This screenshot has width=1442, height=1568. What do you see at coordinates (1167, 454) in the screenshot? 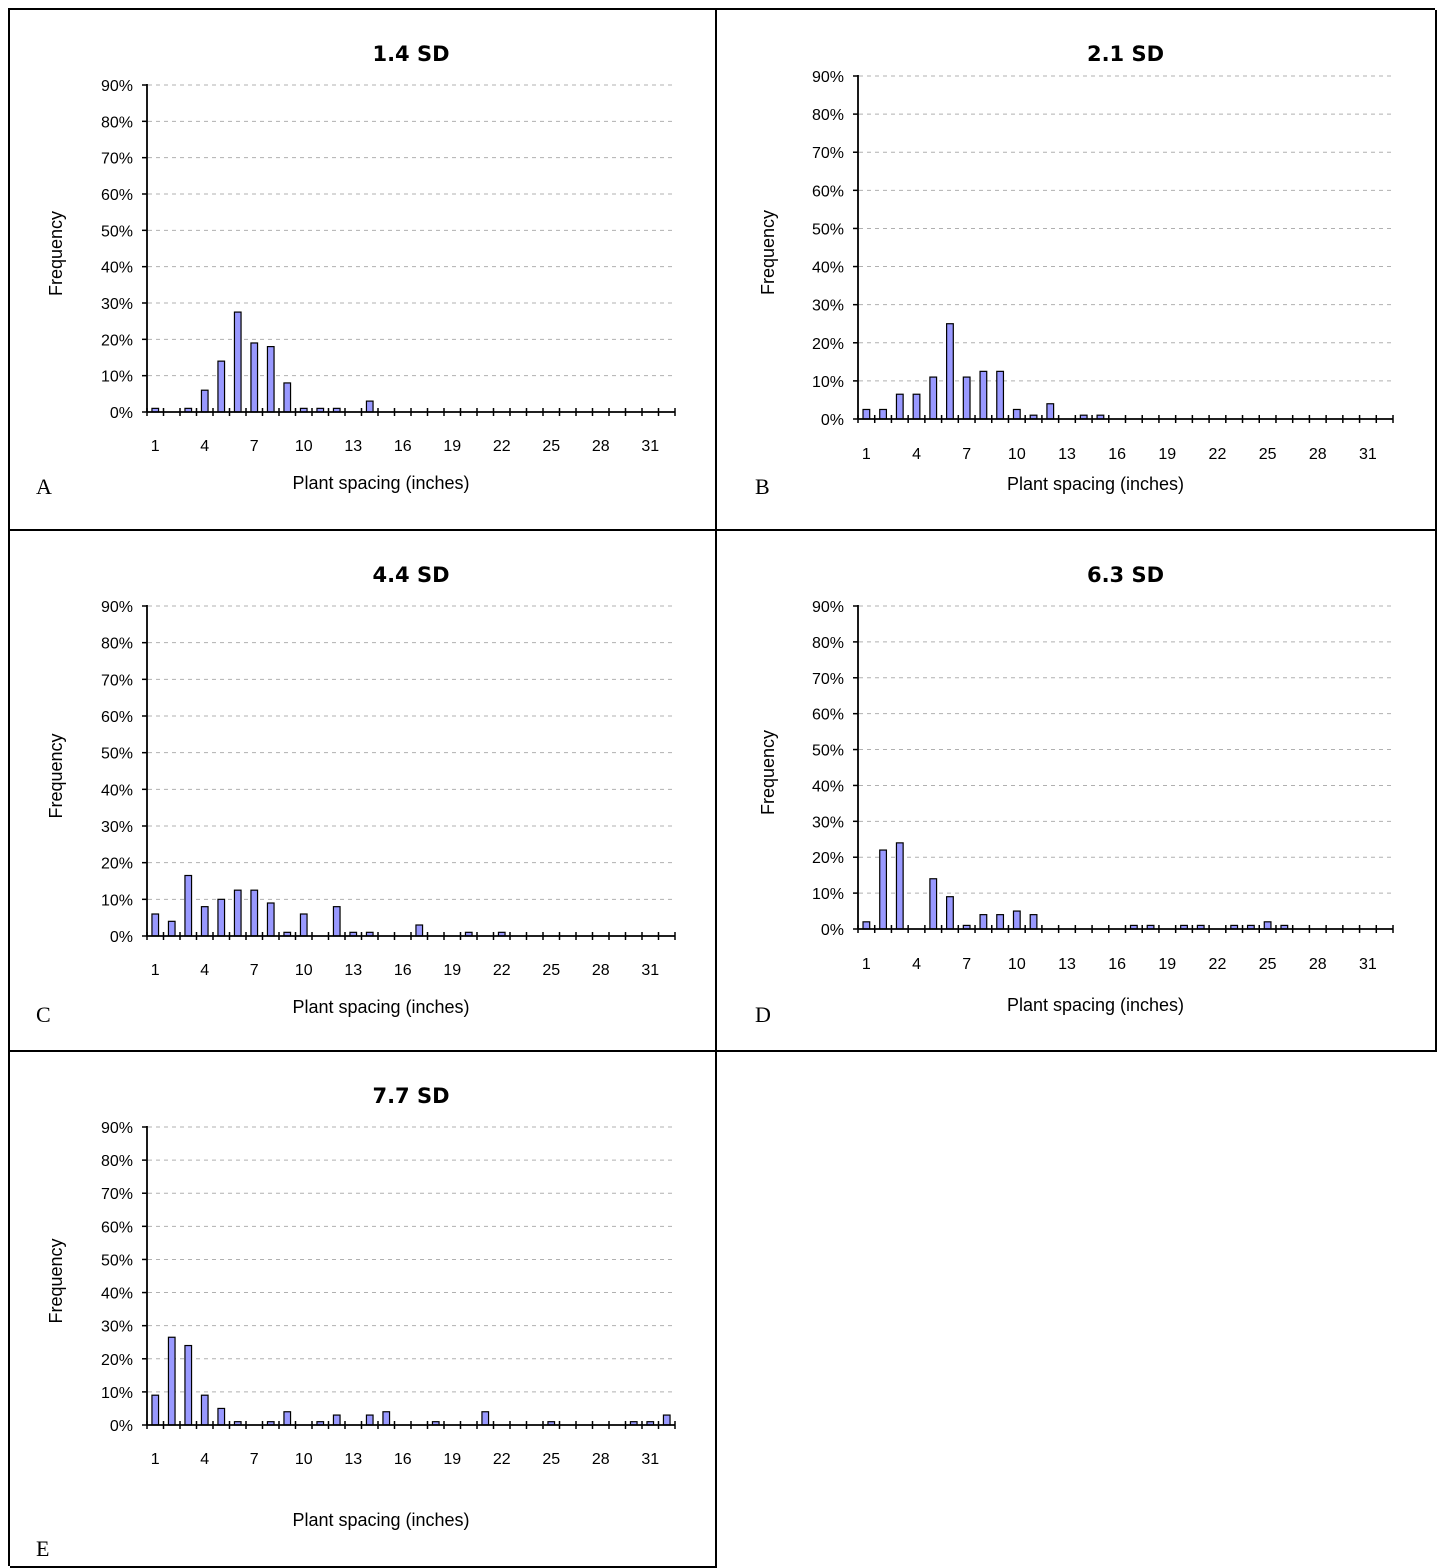
I see `x-tick-label: 19` at bounding box center [1167, 454].